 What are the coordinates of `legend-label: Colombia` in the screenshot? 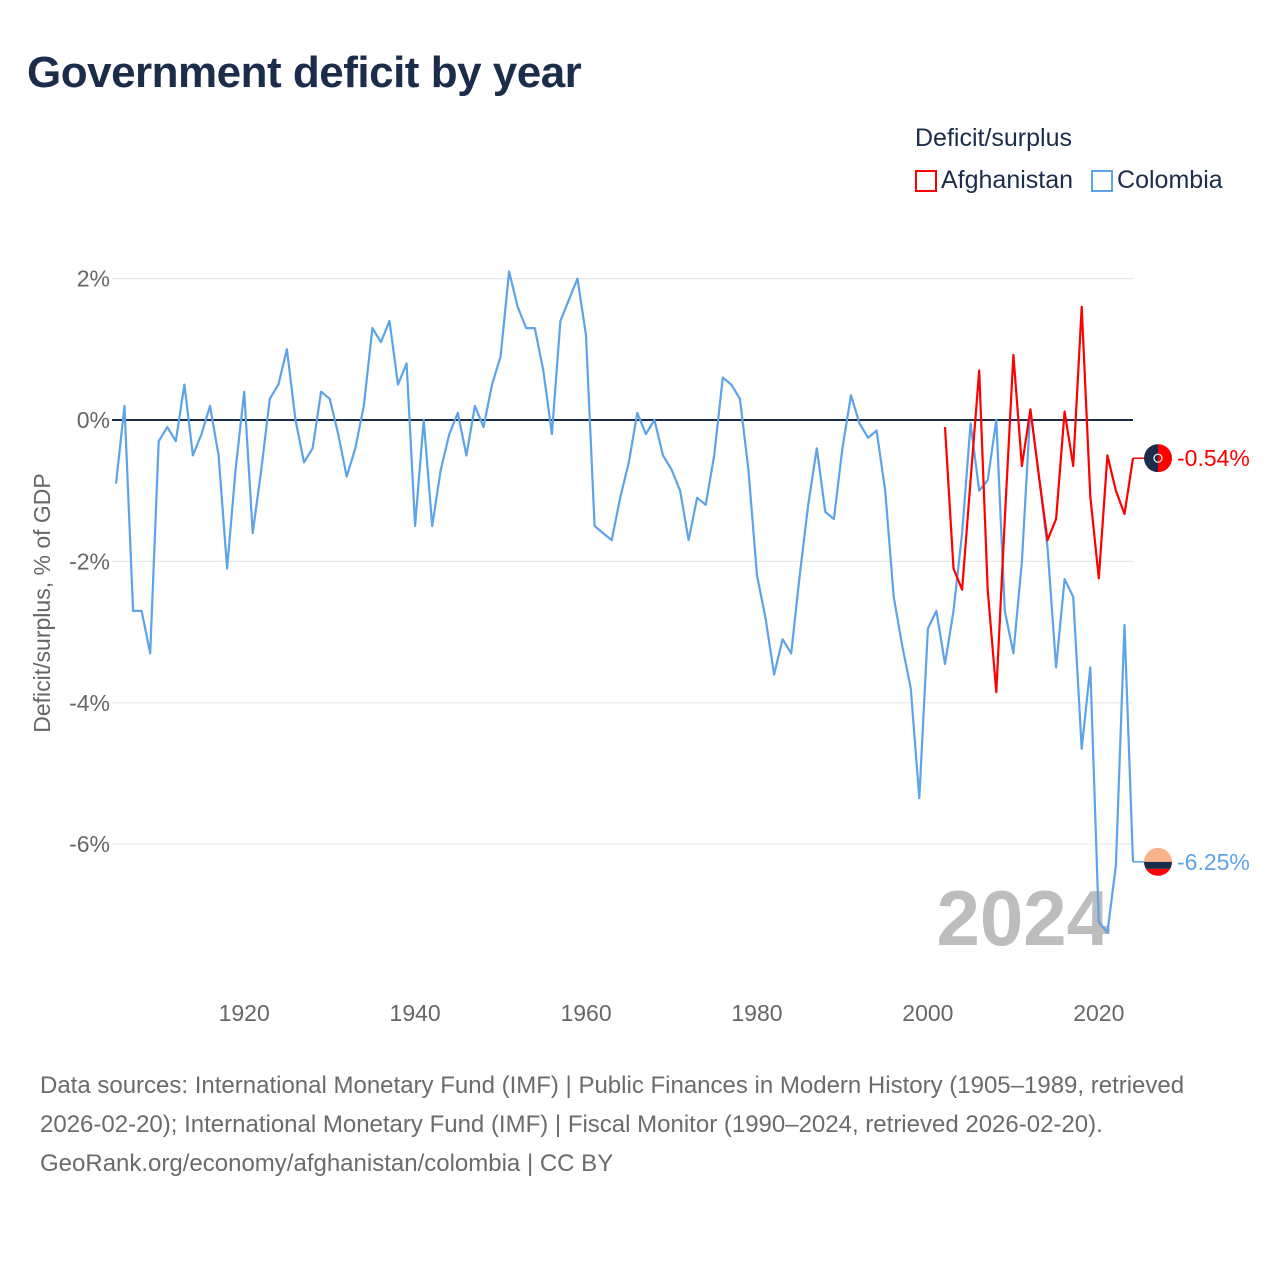 It's located at (1170, 180).